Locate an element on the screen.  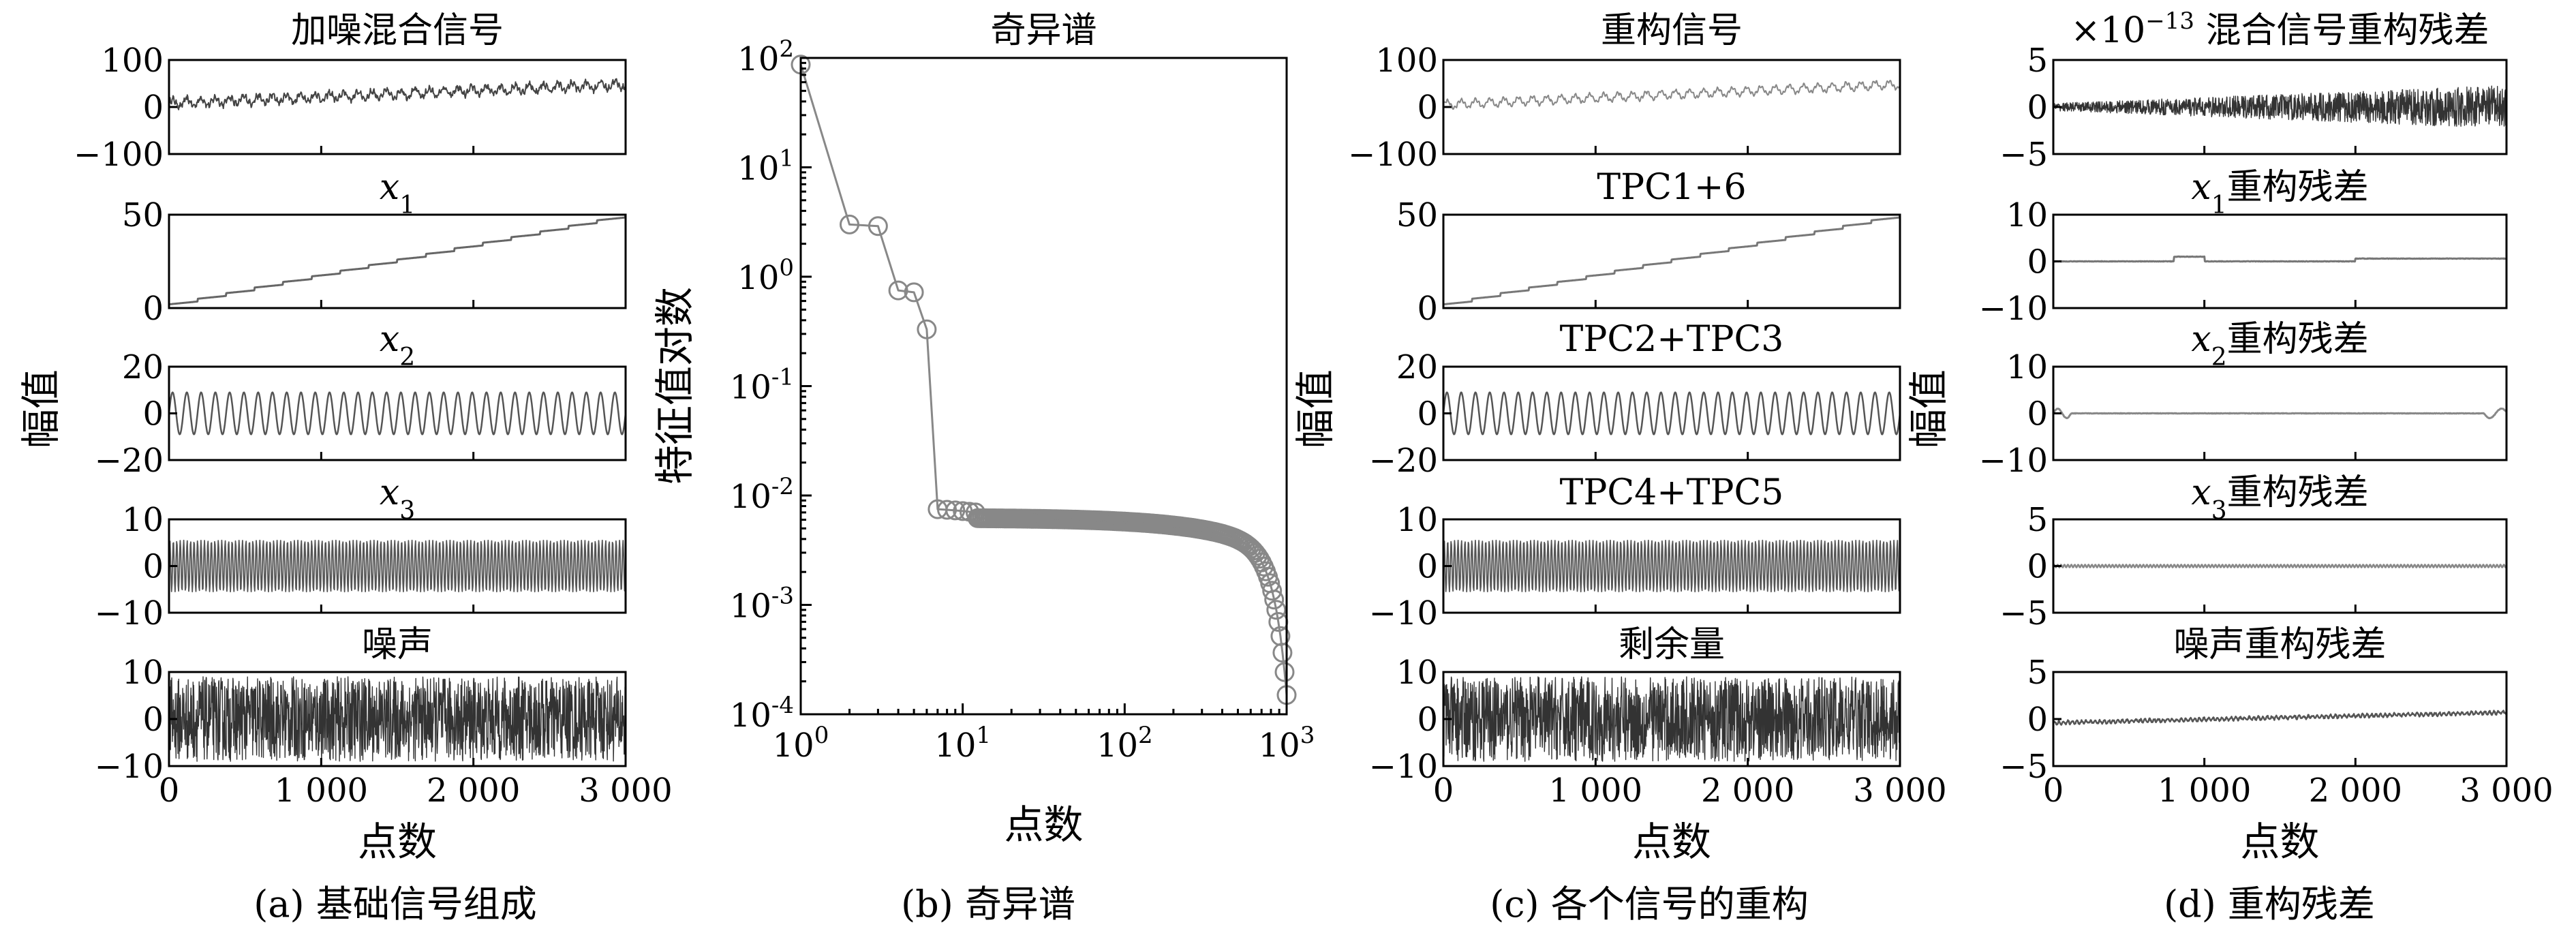
subplot-title: 加噪混合信号 is located at coordinates (397, 30).